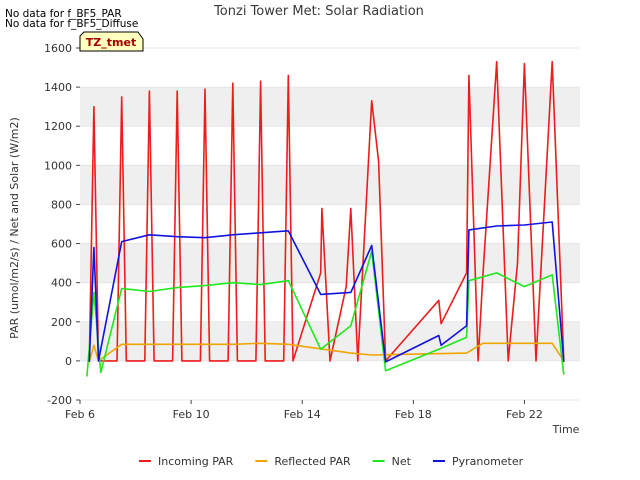  I want to click on y-axis-label: PAR (umol/m2/s) / Net and Solar (W/m2), so click(14, 228).